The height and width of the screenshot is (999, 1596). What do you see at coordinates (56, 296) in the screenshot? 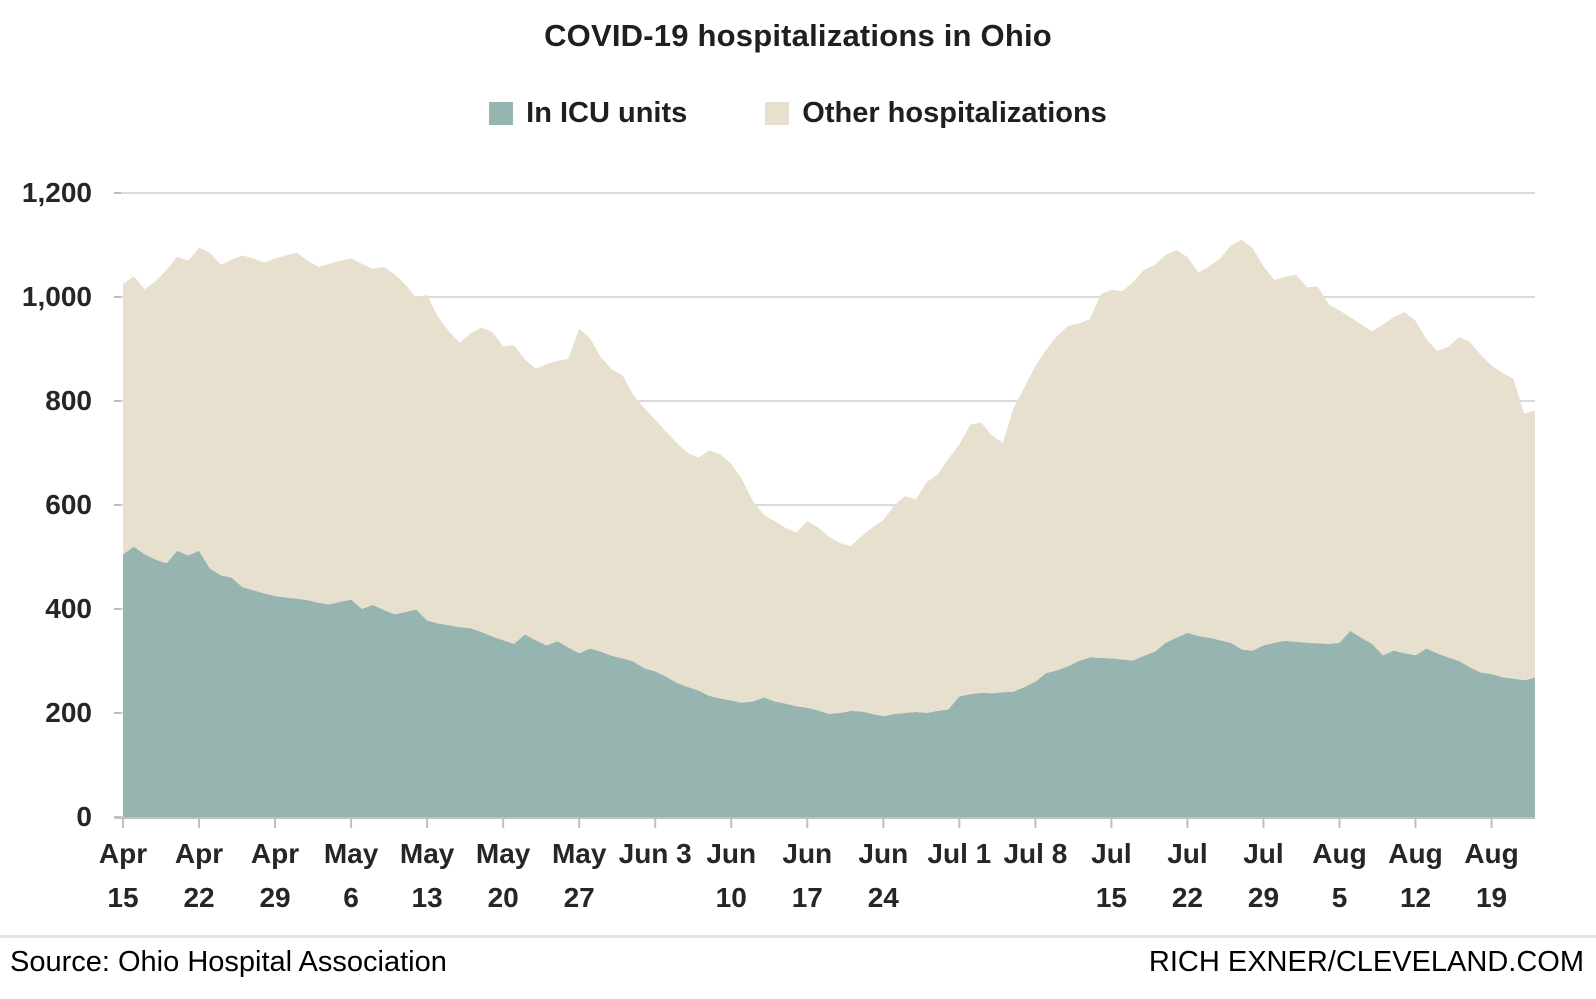
I see `y-axis-label: 1,000` at bounding box center [56, 296].